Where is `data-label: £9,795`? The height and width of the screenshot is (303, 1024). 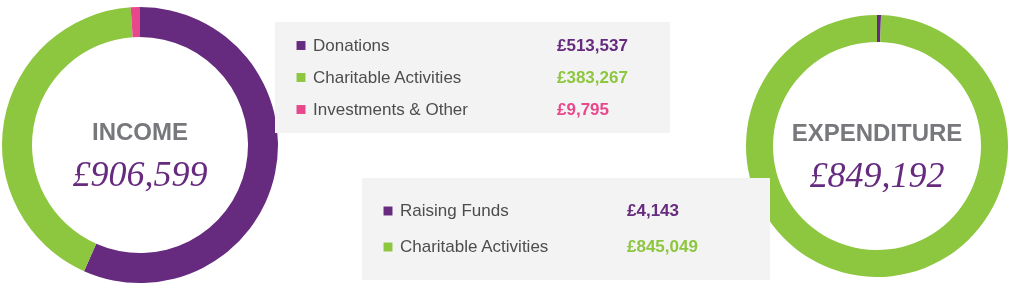
data-label: £9,795 is located at coordinates (583, 109).